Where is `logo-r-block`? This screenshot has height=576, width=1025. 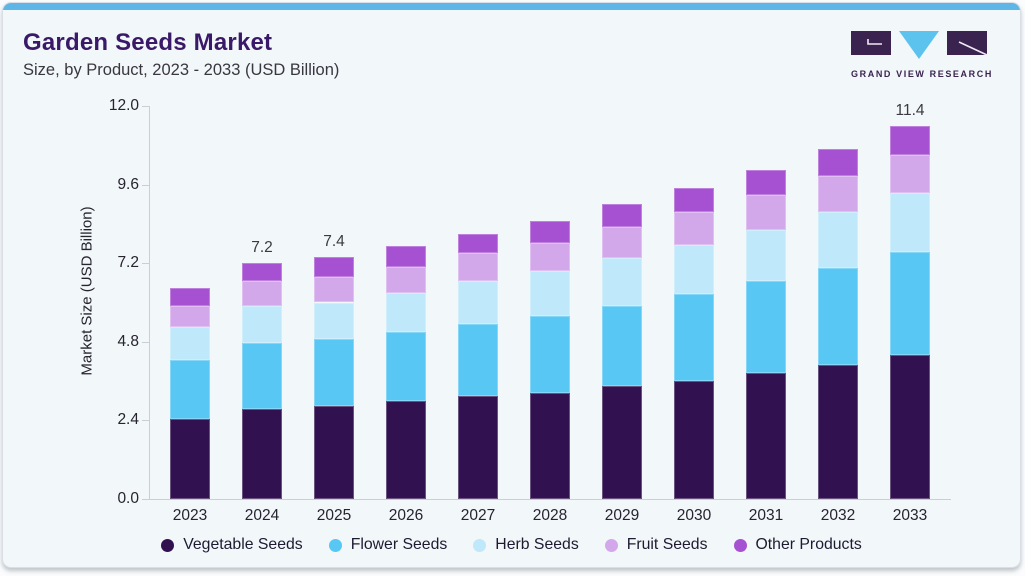
logo-r-block is located at coordinates (967, 43).